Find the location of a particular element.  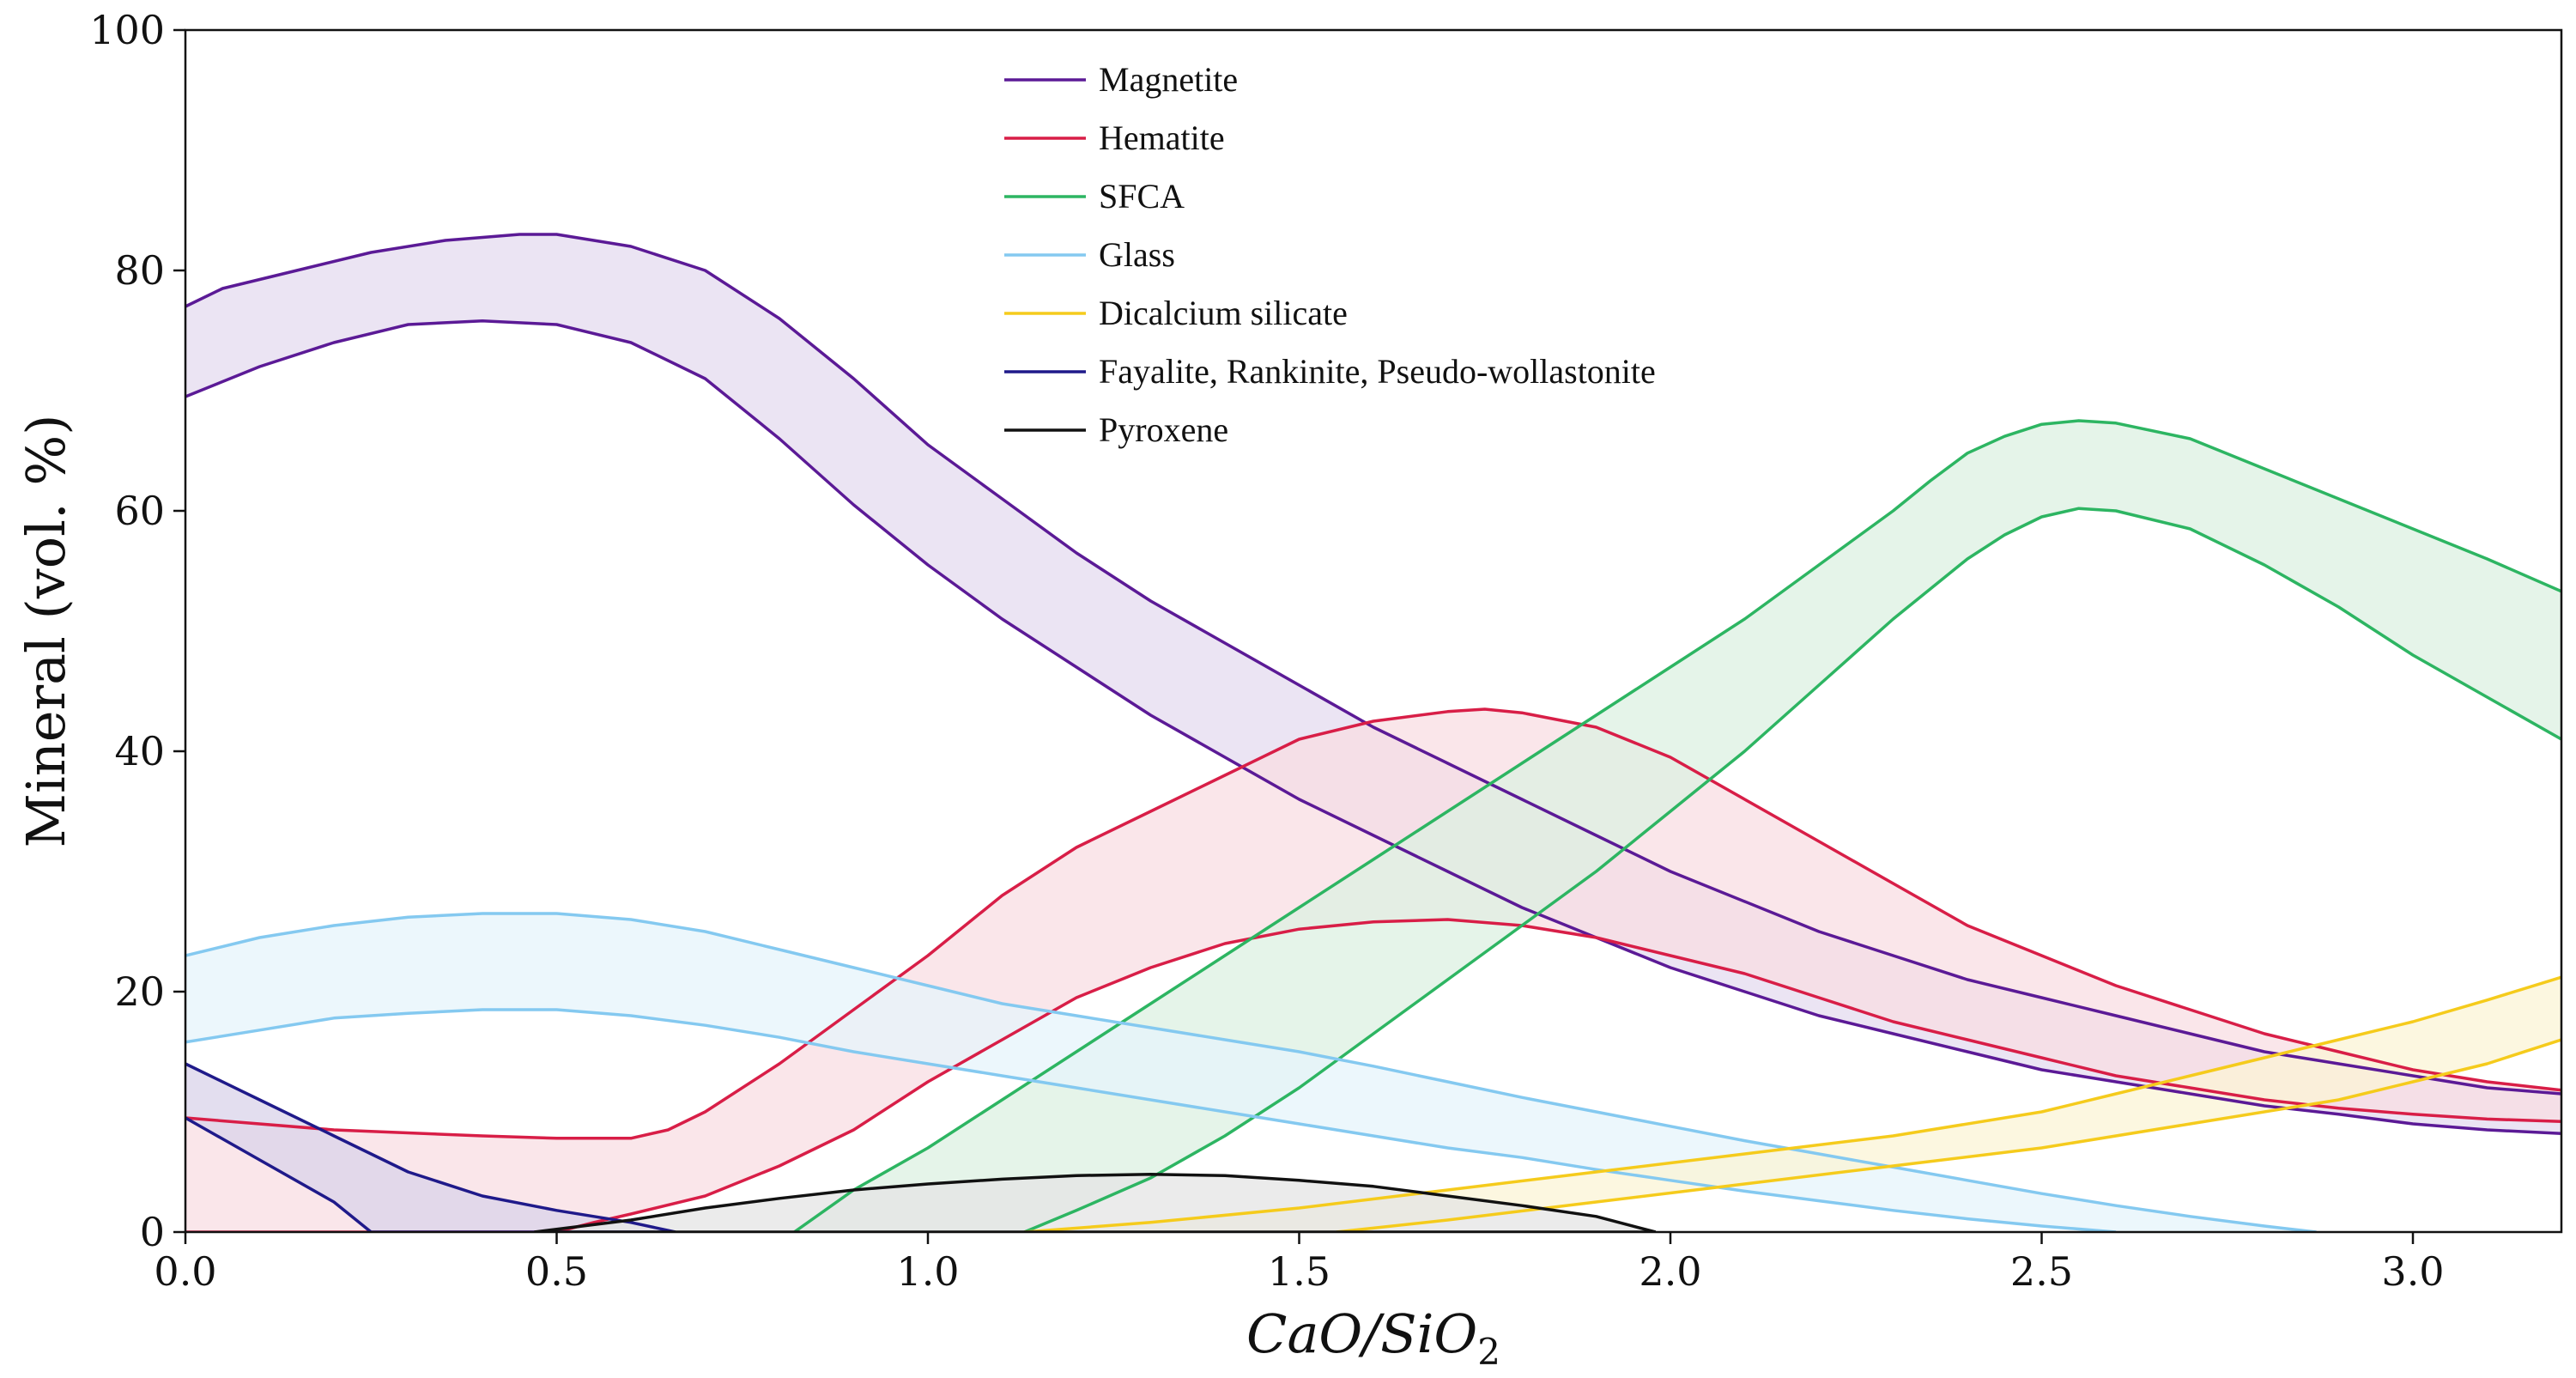

legend-label-fayalite-rankinite-pseudo-wollastonite: Fayalite, Rankinite, Pseudo-wollastonite is located at coordinates (1377, 371).